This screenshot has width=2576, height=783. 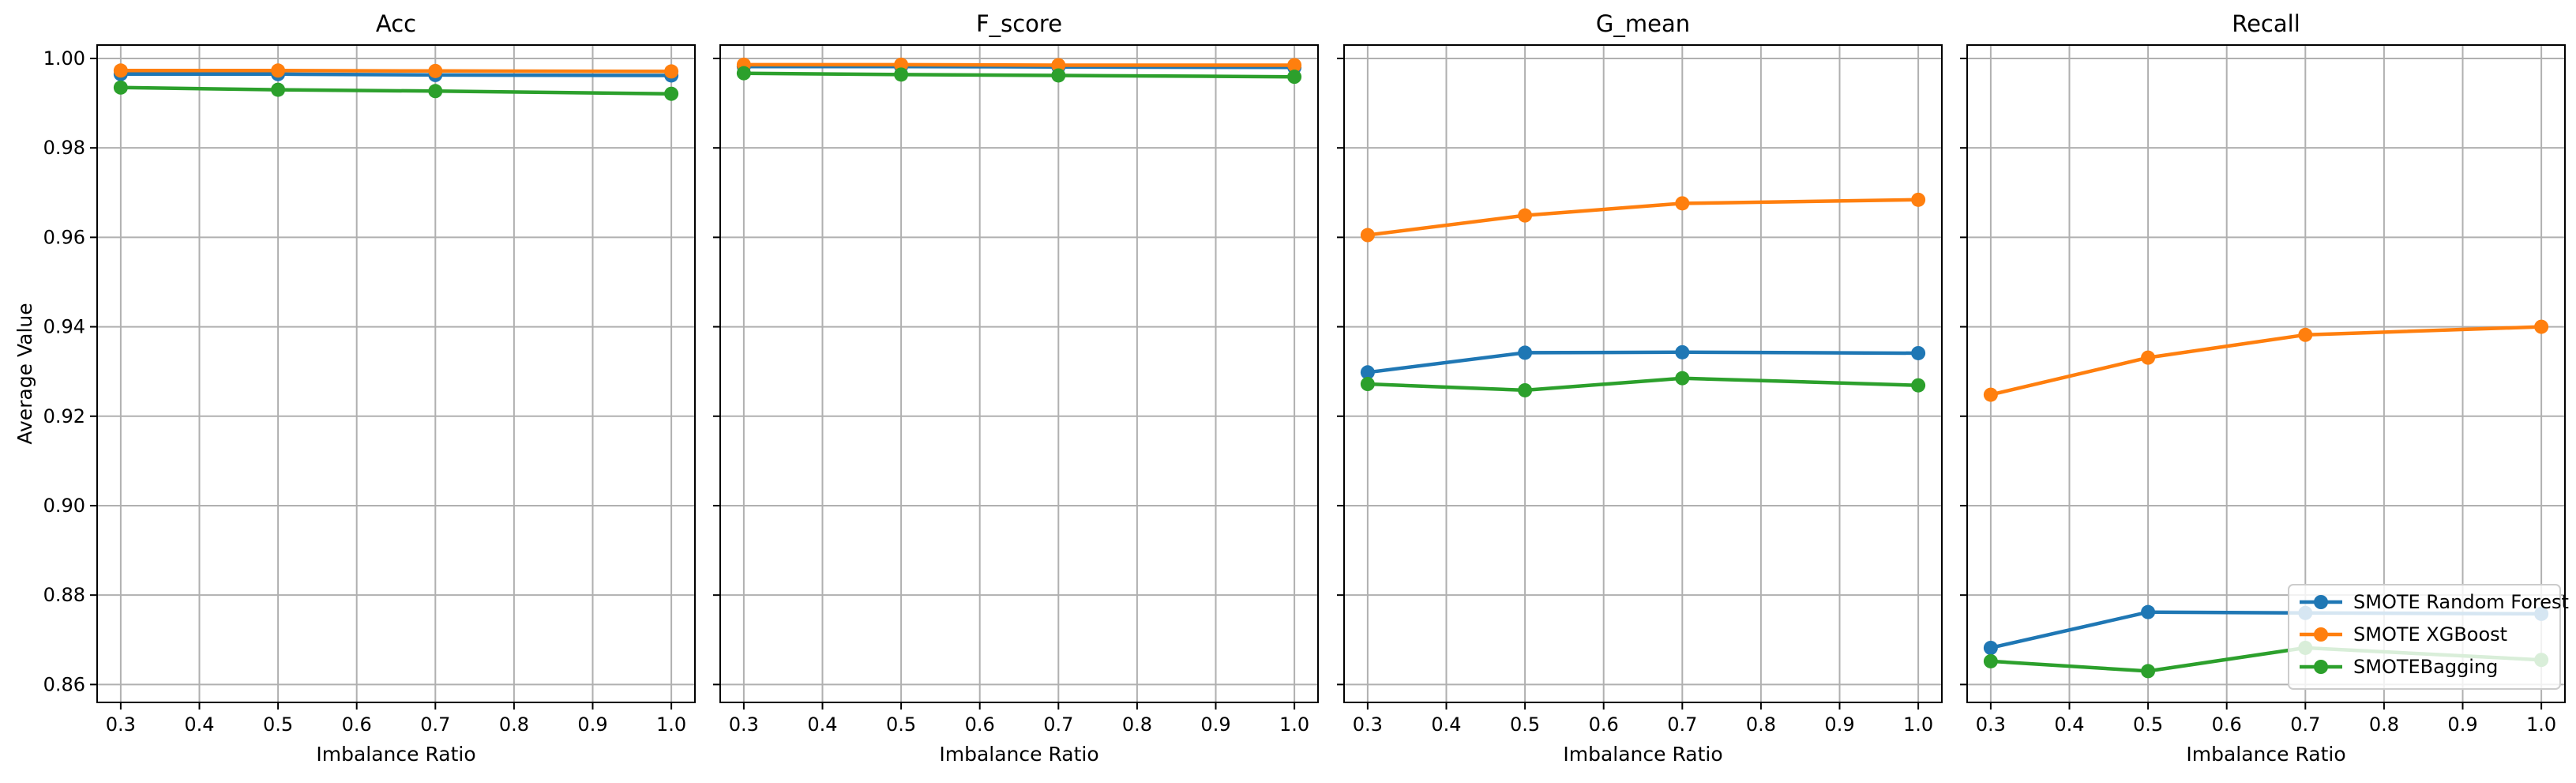 I want to click on legend-label: SMOTE Random Forest, so click(x=2461, y=602).